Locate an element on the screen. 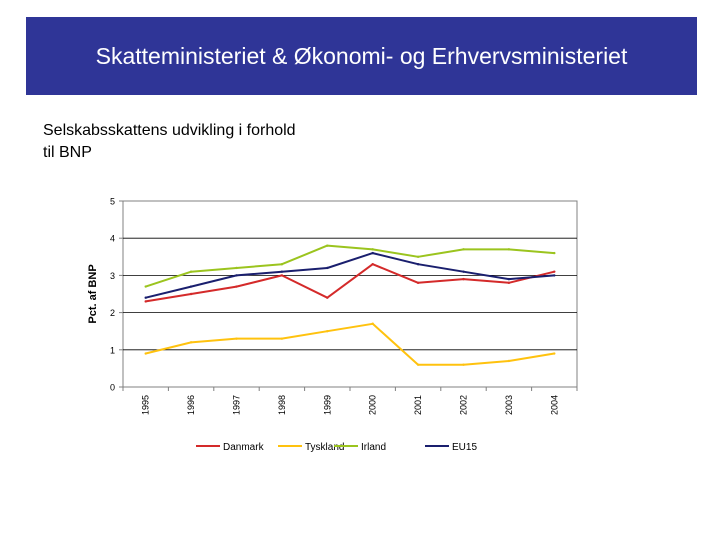  x-tick-label: 2002 is located at coordinates (464, 405).